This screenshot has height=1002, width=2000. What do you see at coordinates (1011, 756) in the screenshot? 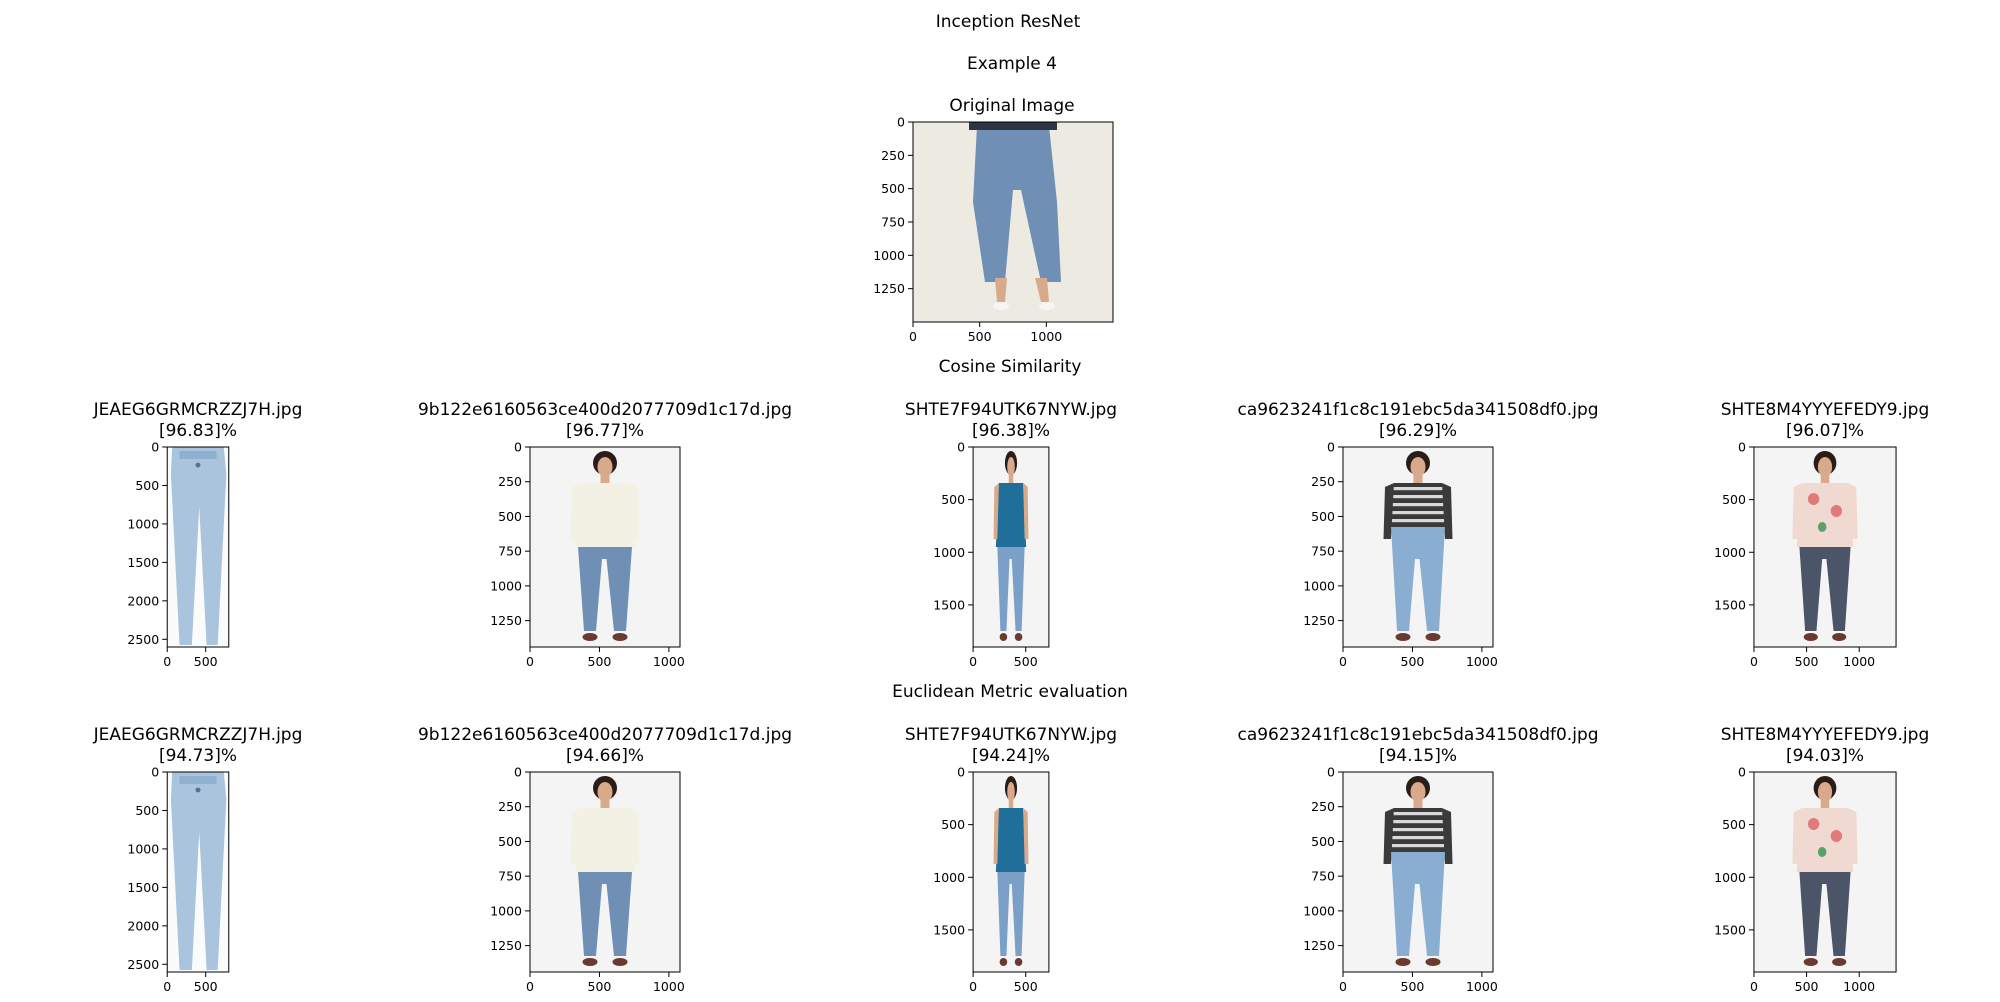
I see `result-score: [94.24]%` at bounding box center [1011, 756].